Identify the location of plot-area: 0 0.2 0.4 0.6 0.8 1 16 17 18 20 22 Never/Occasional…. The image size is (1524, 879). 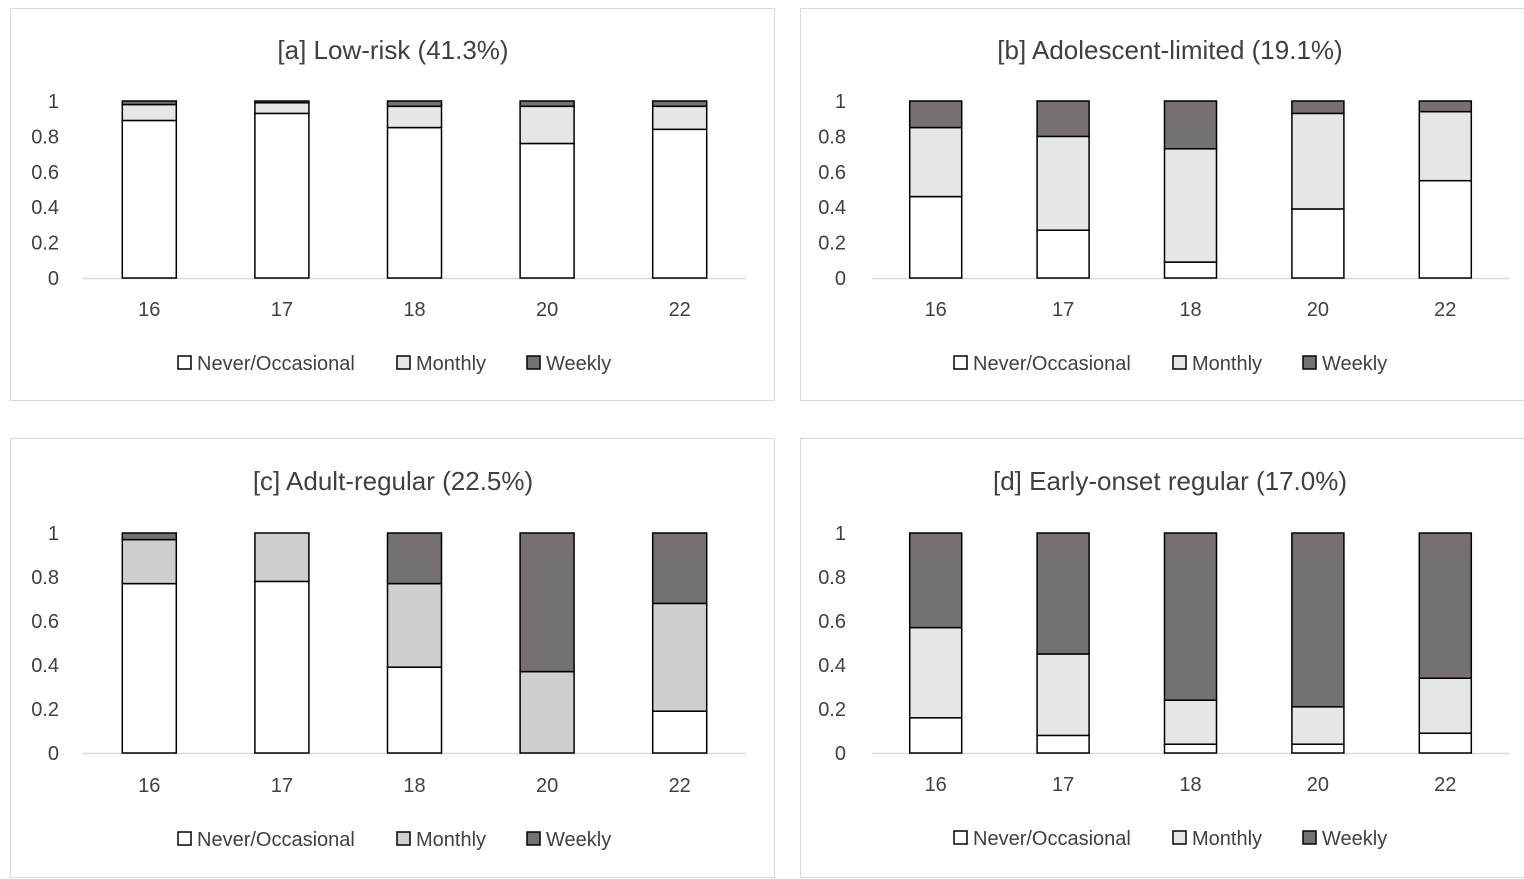
(1163, 233).